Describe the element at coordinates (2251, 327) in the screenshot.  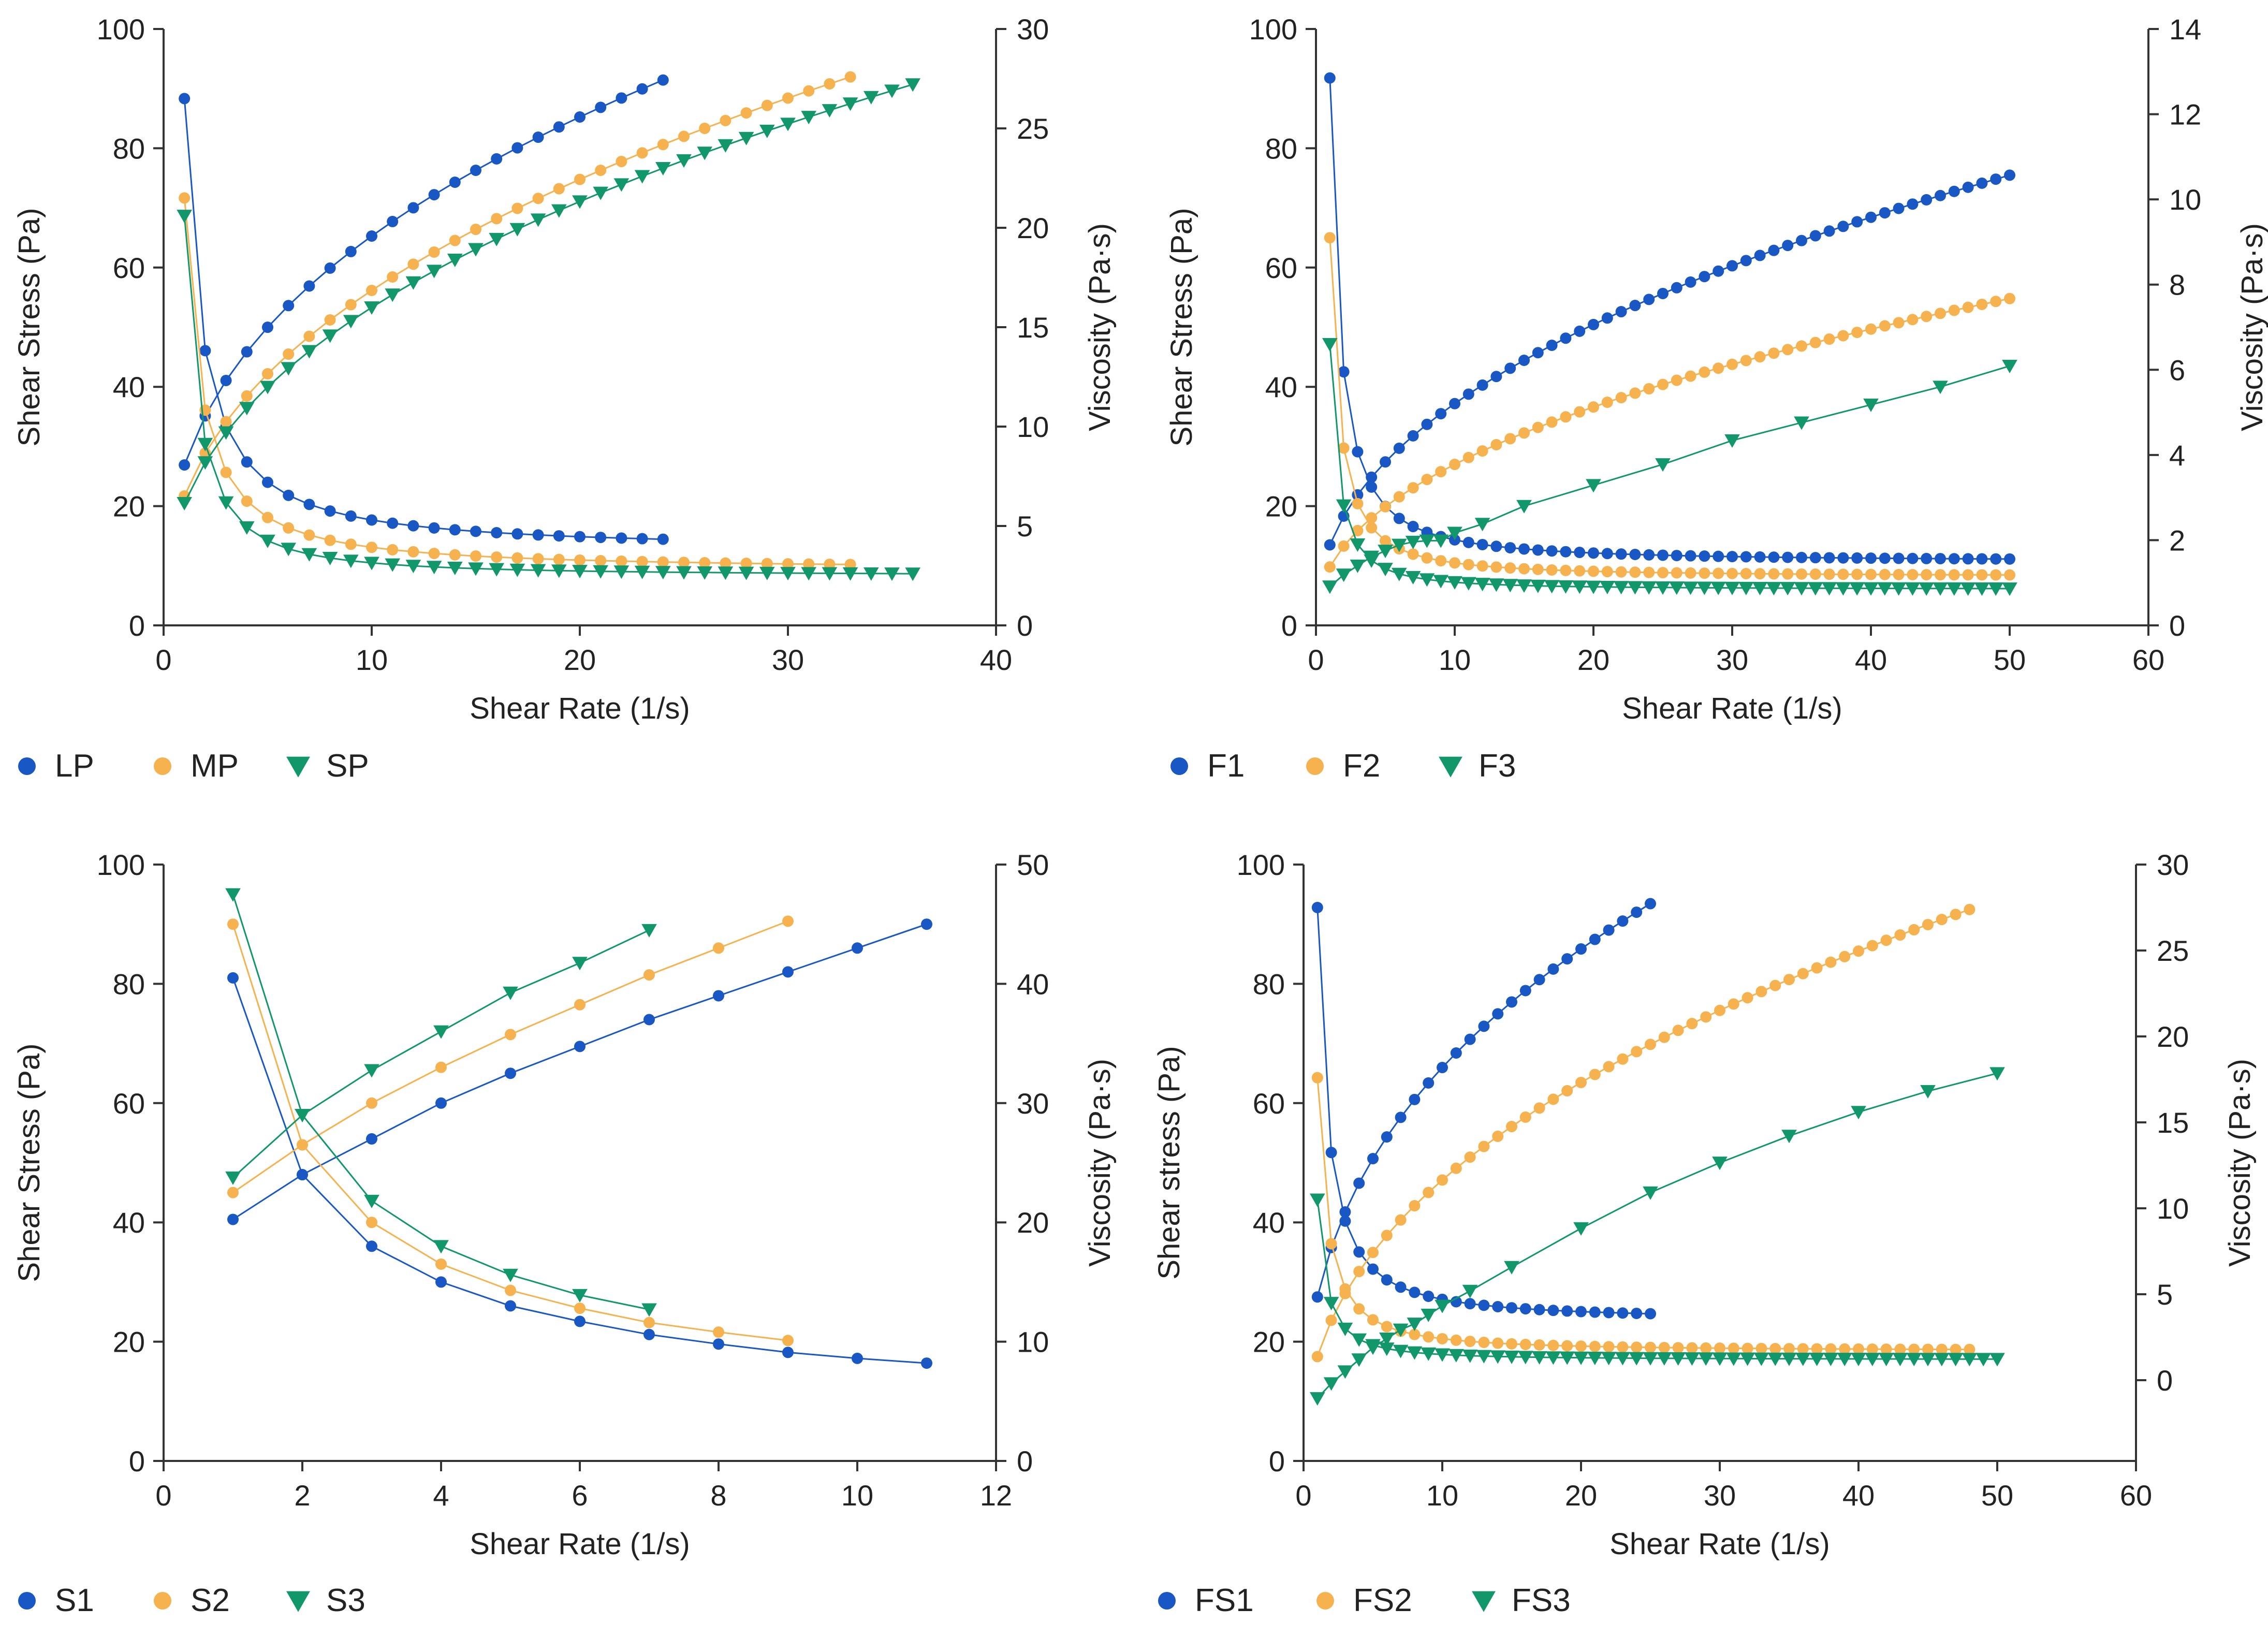
I see `y2-axis-title: Viscosity (Pa·s)` at that location.